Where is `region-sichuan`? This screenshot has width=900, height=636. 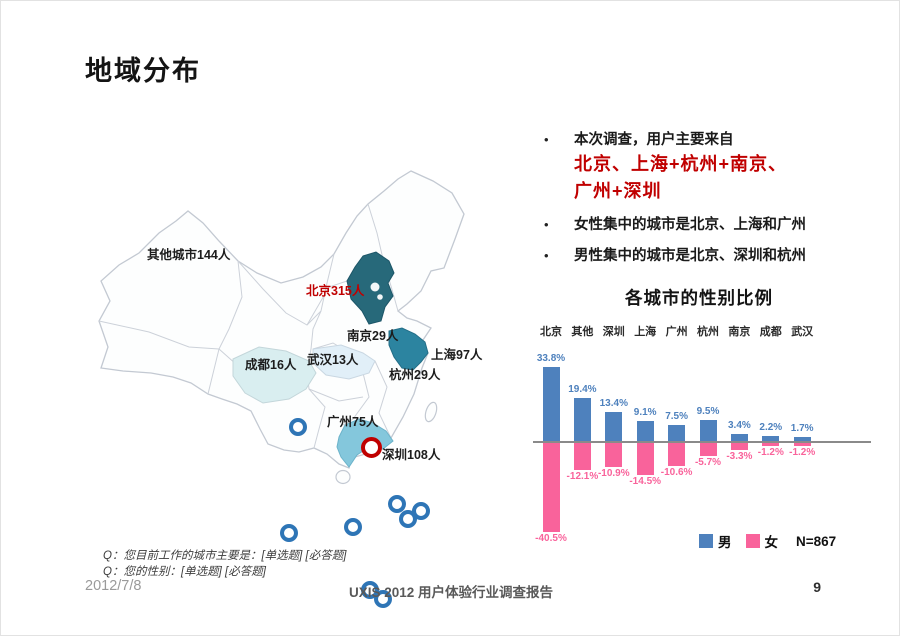
region-sichuan is located at coordinates (274, 375).